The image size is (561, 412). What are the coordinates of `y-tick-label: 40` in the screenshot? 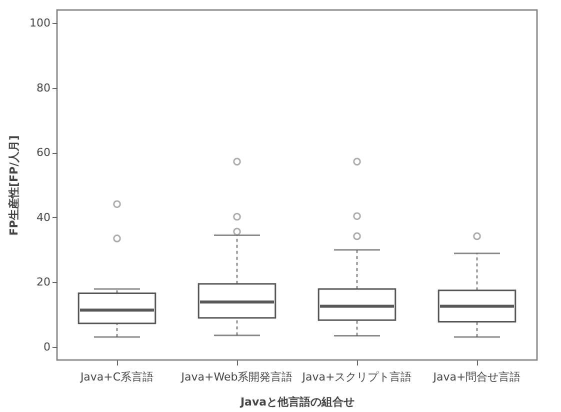 It's located at (43, 217).